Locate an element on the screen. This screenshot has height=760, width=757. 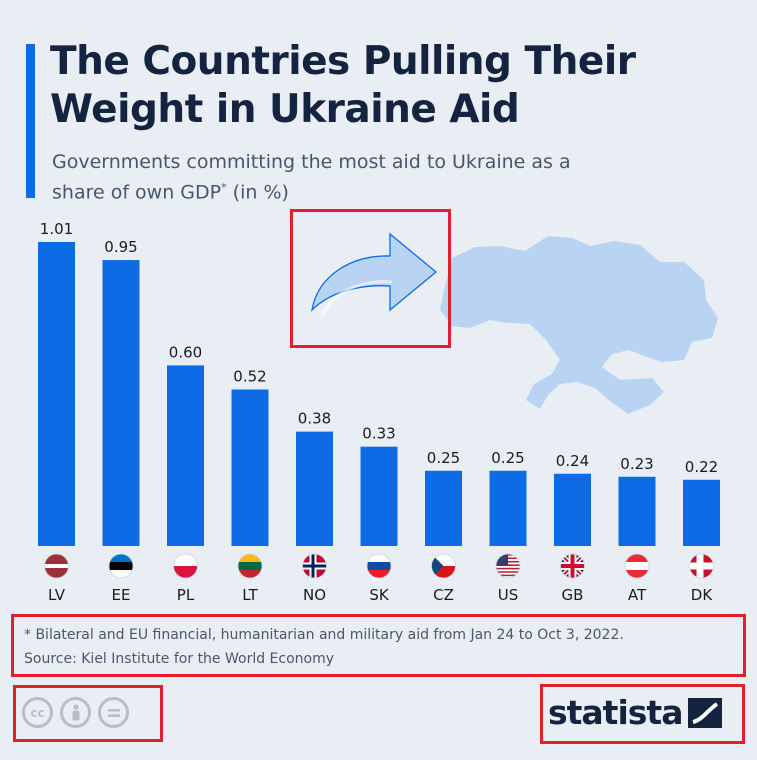
flag-sk-icon is located at coordinates (379, 566).